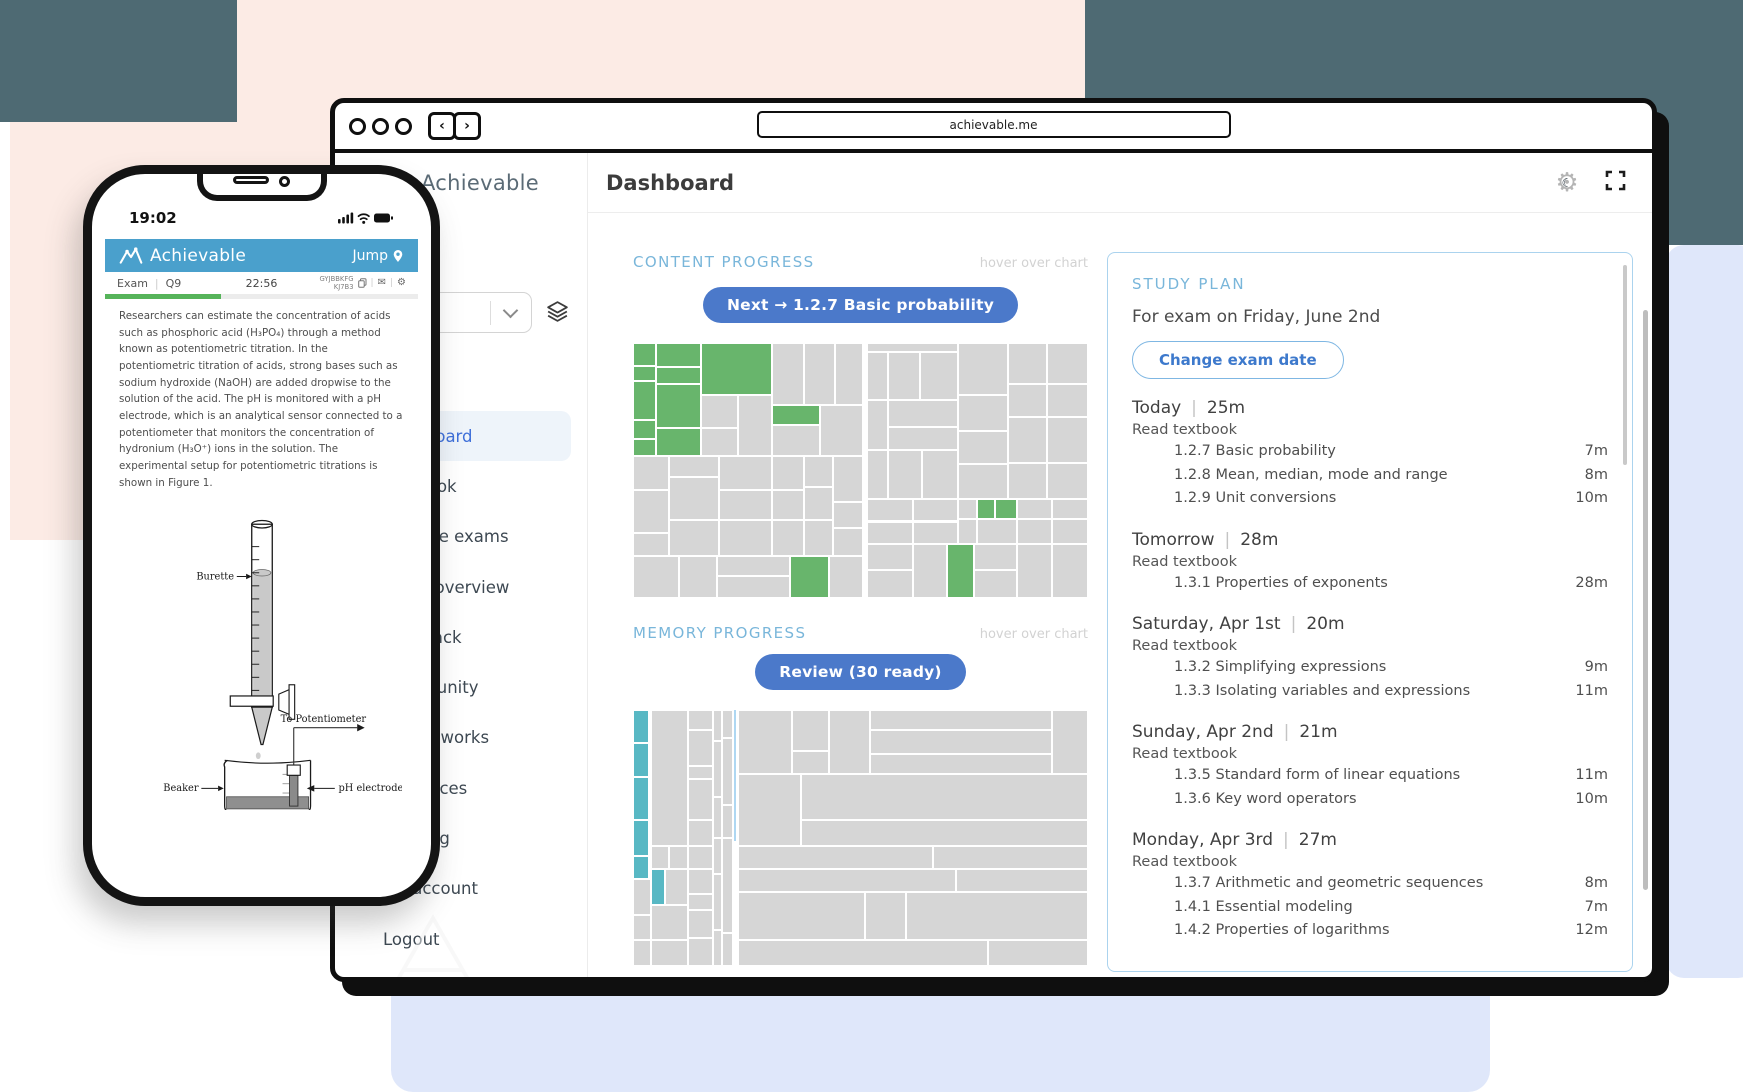 The height and width of the screenshot is (1092, 1743). Describe the element at coordinates (357, 126) in the screenshot. I see `window-control-dot` at that location.